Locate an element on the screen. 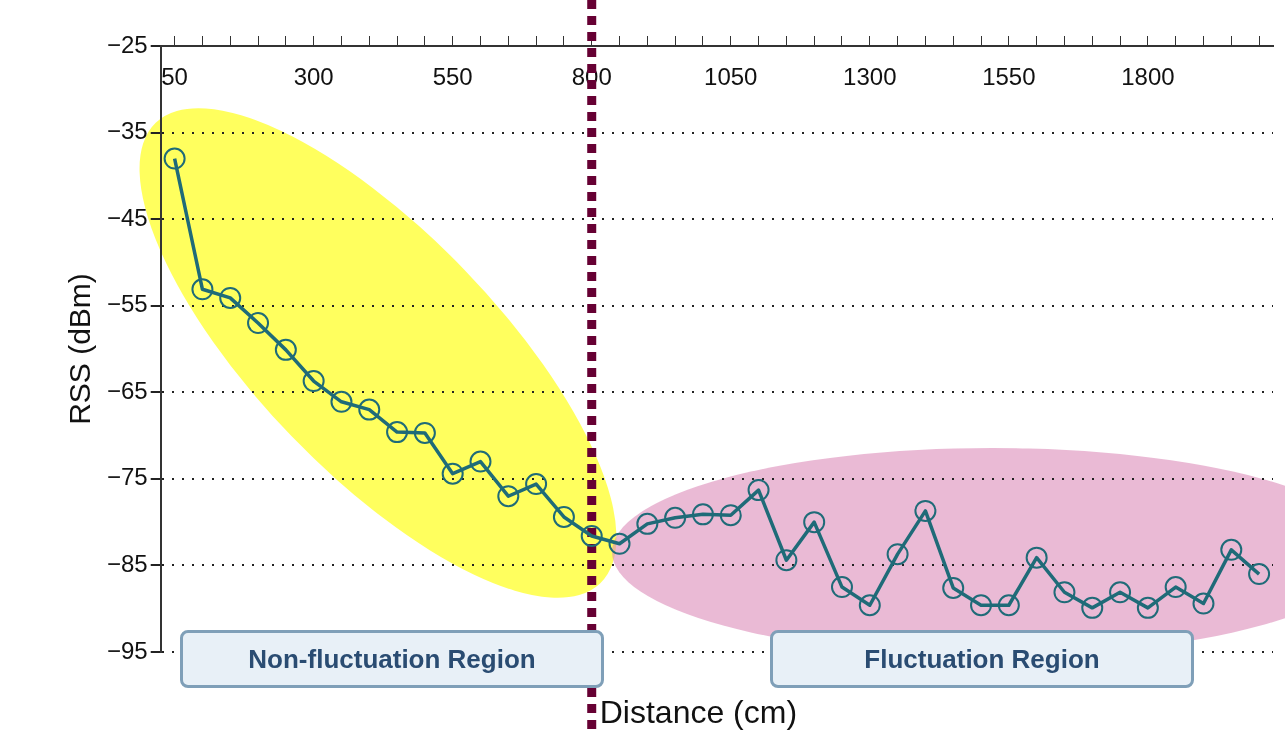  x-tick-label: 1300 is located at coordinates (870, 77).